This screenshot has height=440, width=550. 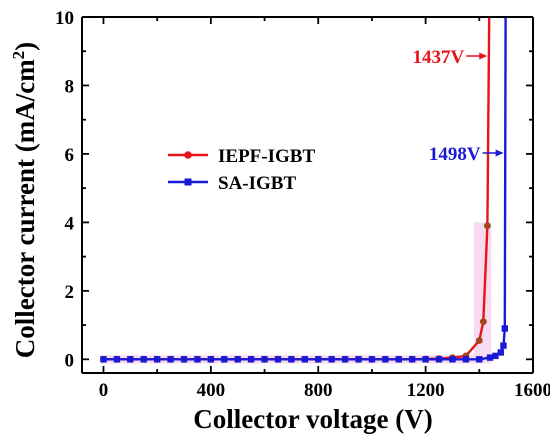 I want to click on x-tick-label-2: 800, so click(x=318, y=390).